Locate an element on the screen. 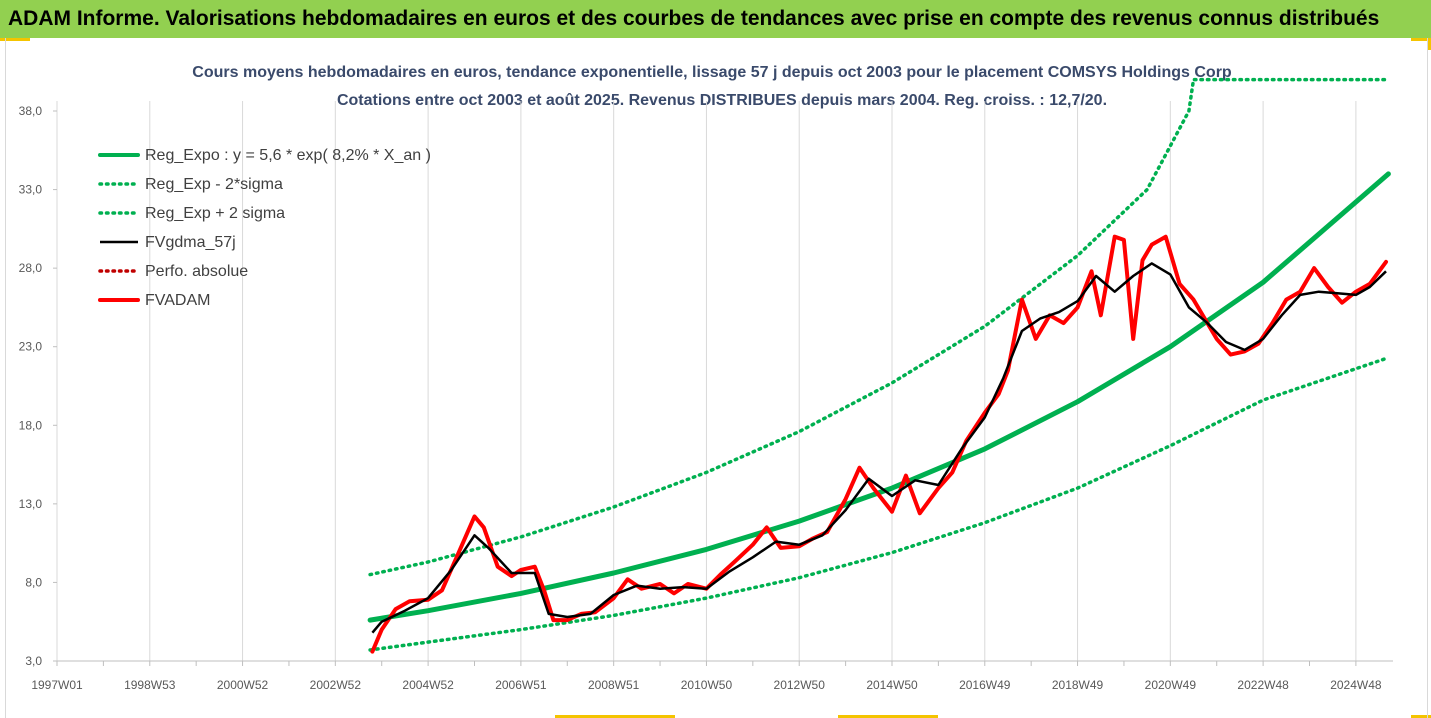  legend-label-5: FVADAM is located at coordinates (177, 300).